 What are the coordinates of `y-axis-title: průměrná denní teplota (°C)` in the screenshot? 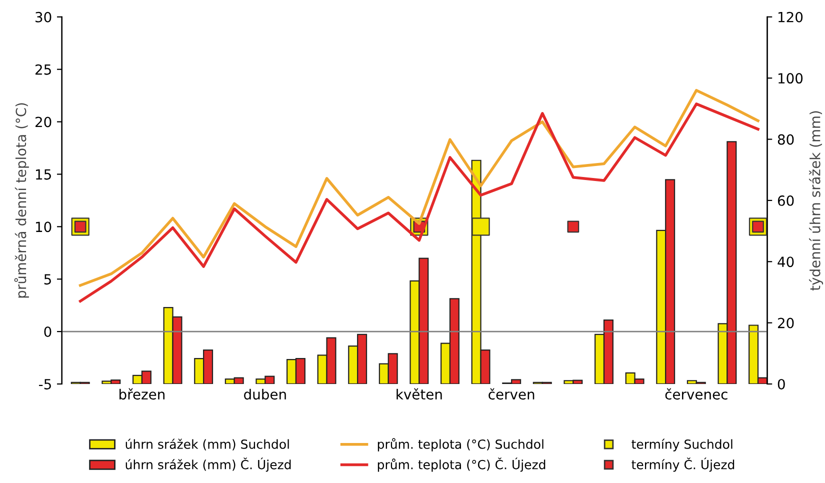 It's located at (21, 200).